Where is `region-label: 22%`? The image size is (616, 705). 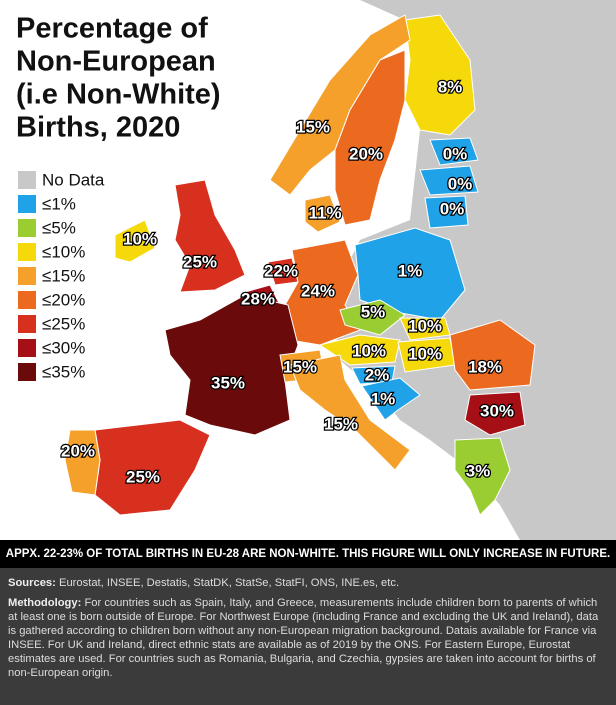 region-label: 22% is located at coordinates (281, 270).